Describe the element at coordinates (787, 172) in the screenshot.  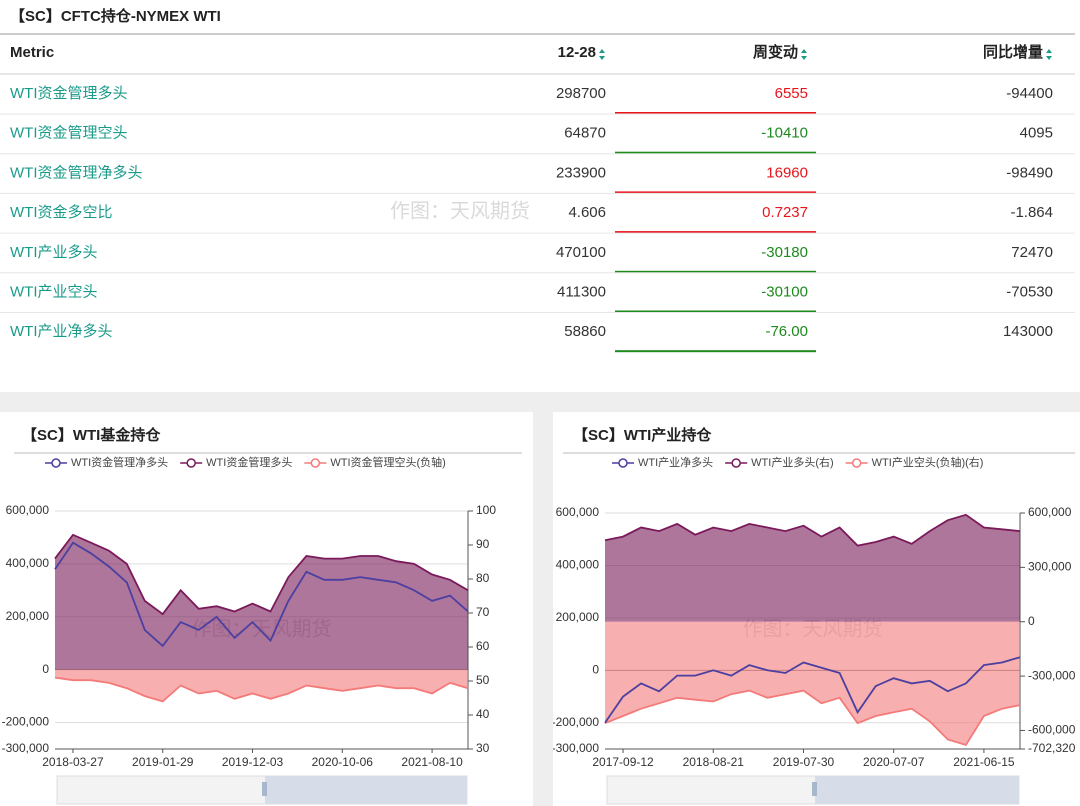
I see `cell: 16960` at that location.